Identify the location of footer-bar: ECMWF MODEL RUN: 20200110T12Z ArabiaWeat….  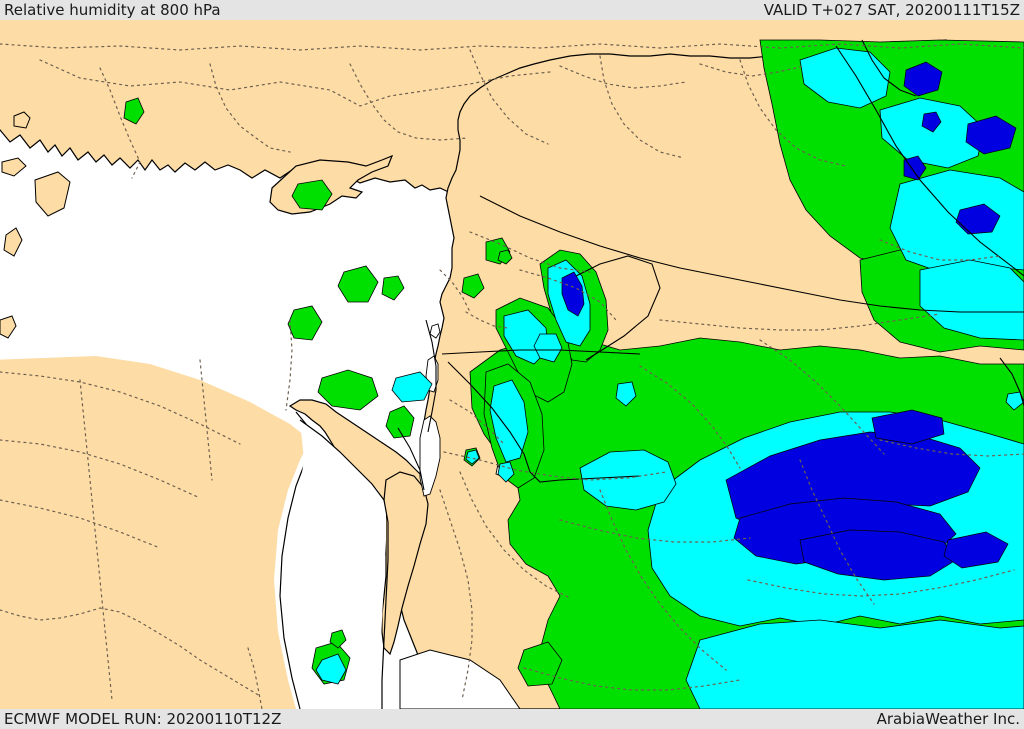
(512, 719).